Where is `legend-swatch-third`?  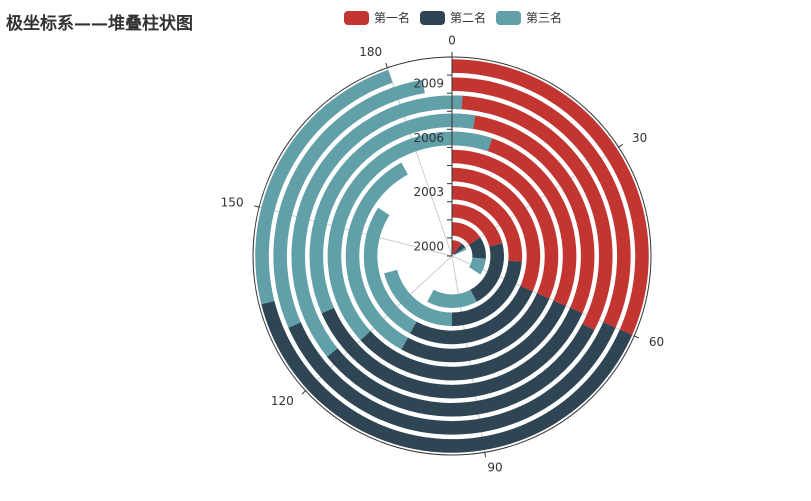 legend-swatch-third is located at coordinates (509, 17).